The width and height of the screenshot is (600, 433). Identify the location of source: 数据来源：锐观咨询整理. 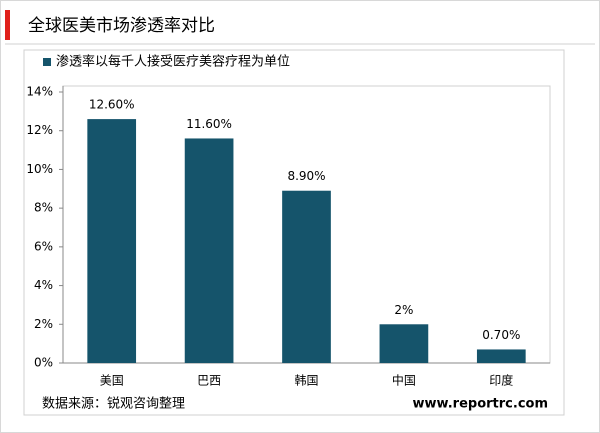
(113, 404).